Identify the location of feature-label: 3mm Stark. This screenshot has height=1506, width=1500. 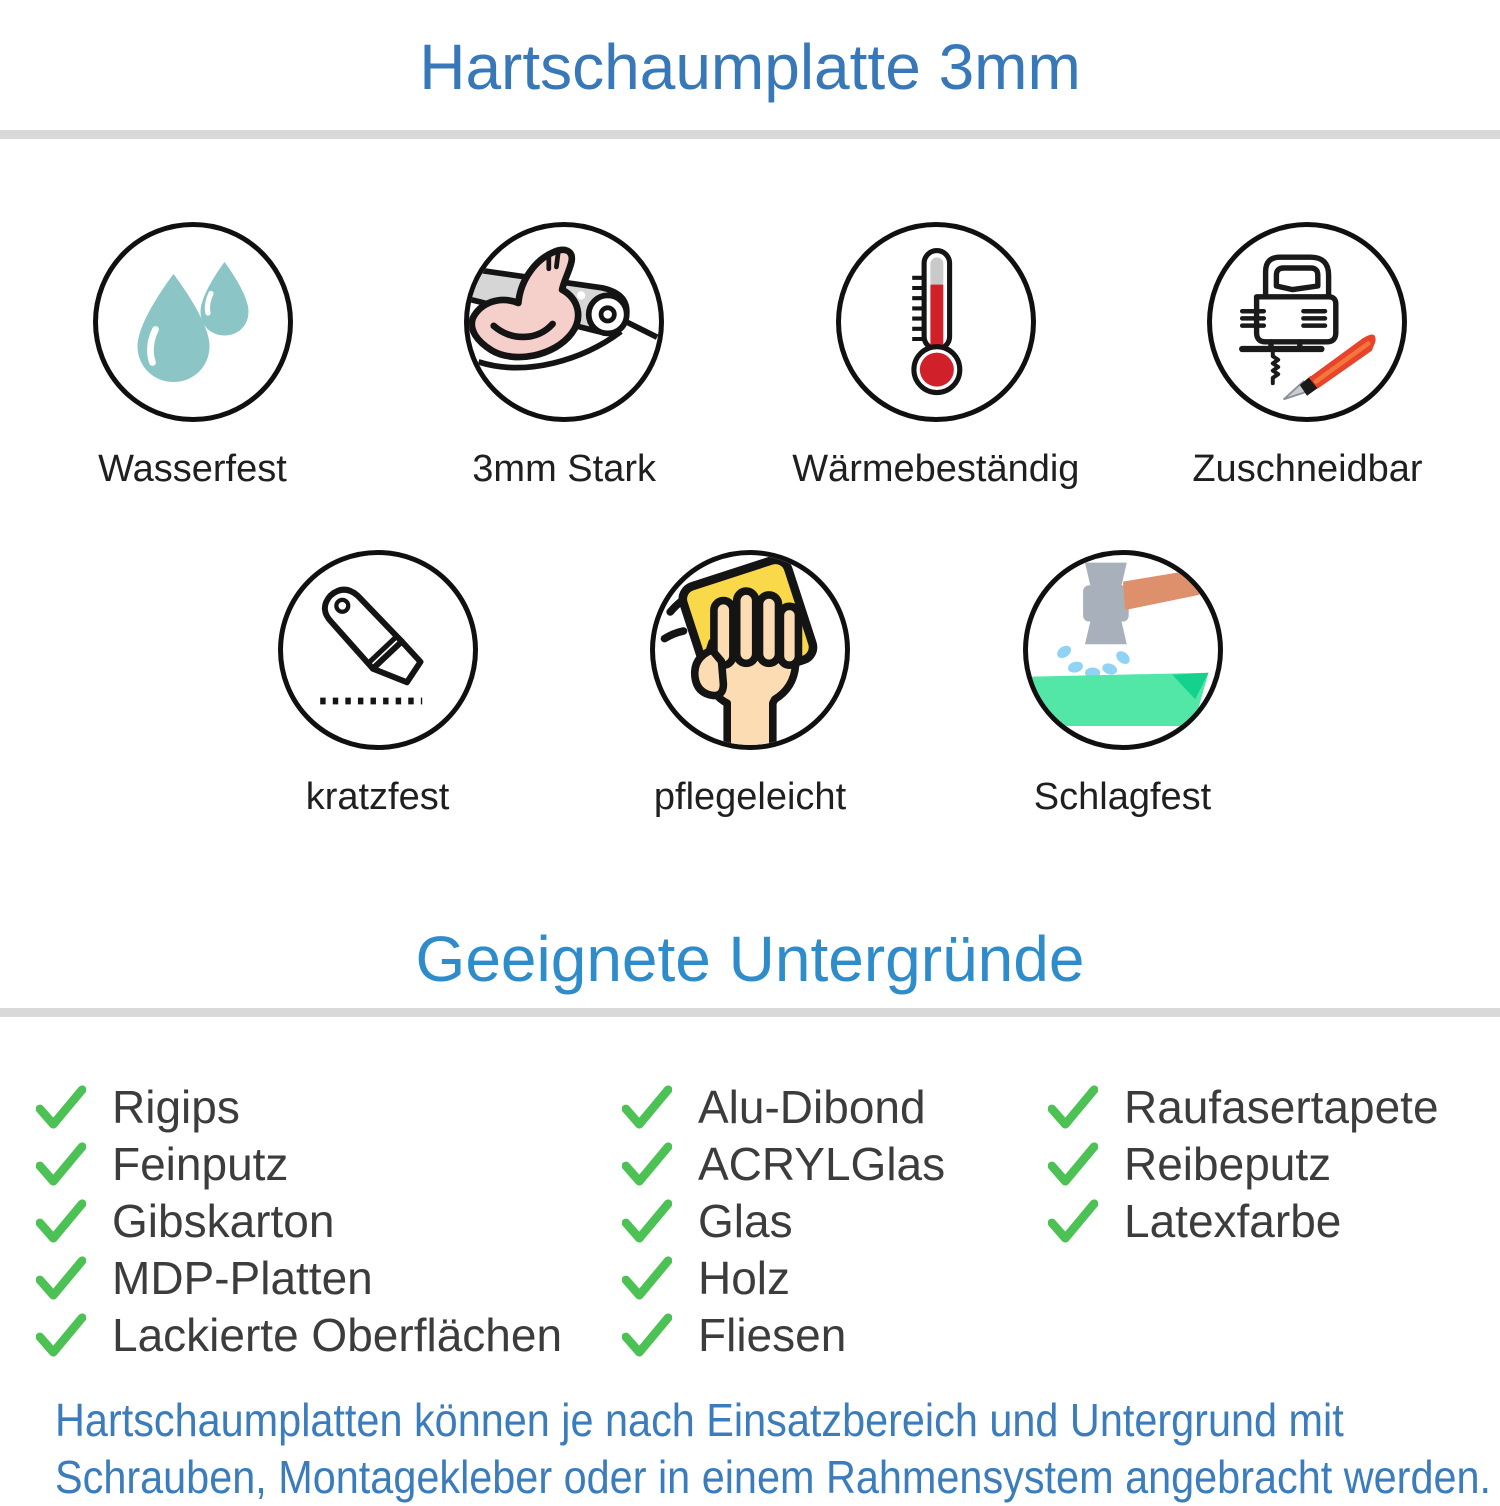
(564, 469).